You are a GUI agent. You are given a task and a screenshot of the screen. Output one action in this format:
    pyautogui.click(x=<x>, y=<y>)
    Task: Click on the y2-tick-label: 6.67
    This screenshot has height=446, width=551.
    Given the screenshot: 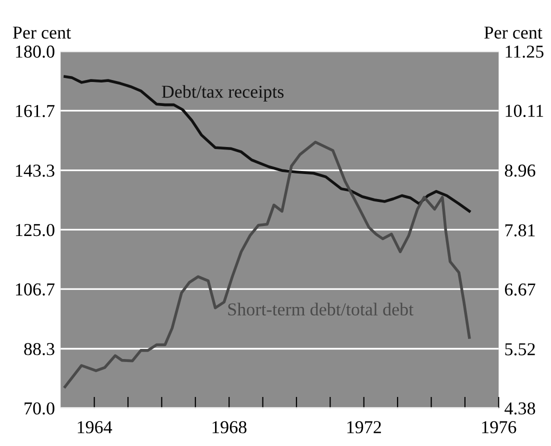 What is the action you would take?
    pyautogui.click(x=520, y=289)
    